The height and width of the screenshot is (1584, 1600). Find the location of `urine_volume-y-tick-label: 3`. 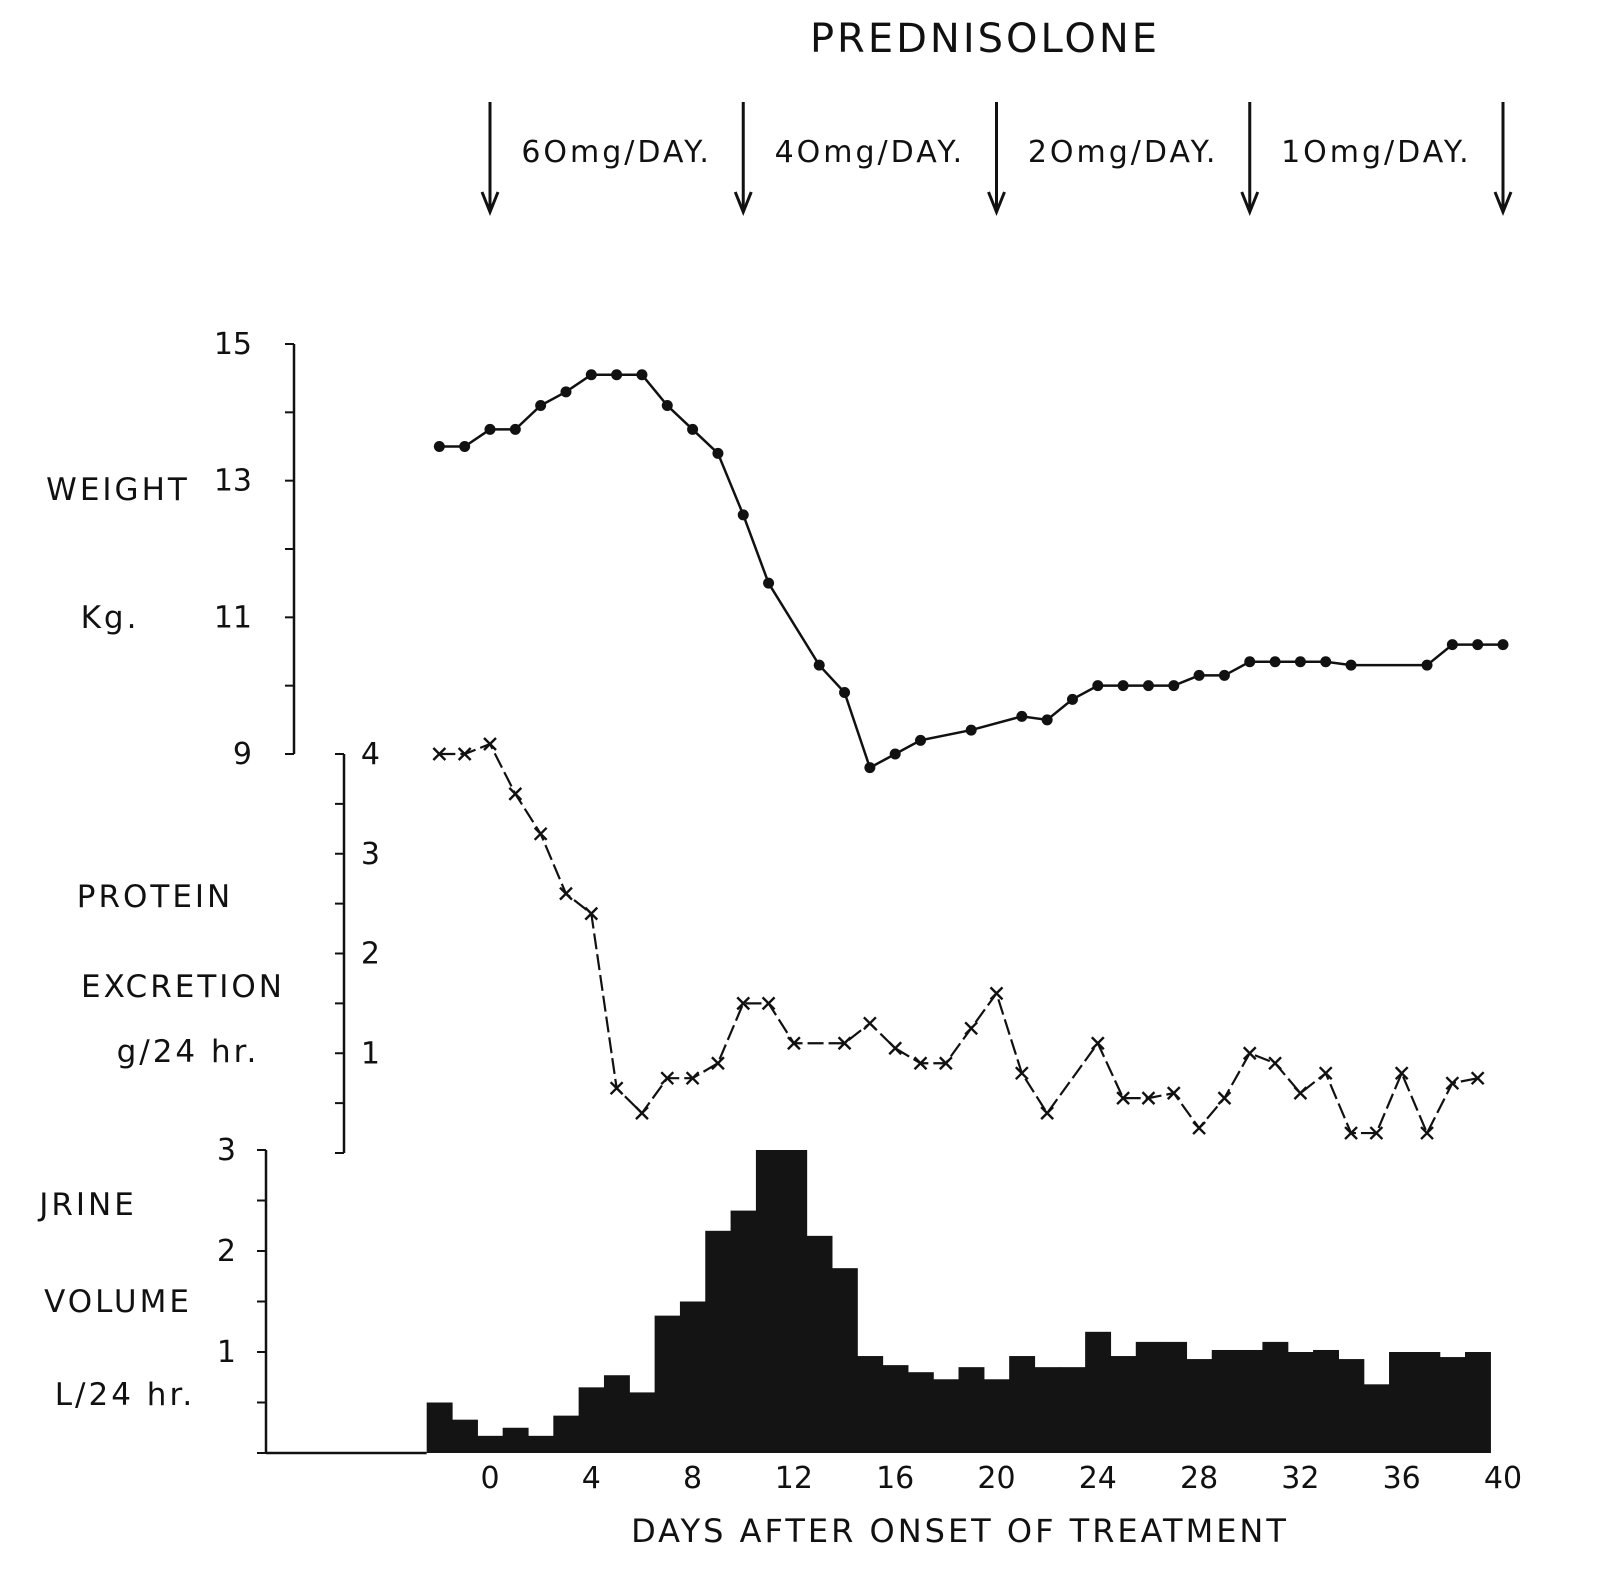

urine_volume-y-tick-label: 3 is located at coordinates (226, 1150).